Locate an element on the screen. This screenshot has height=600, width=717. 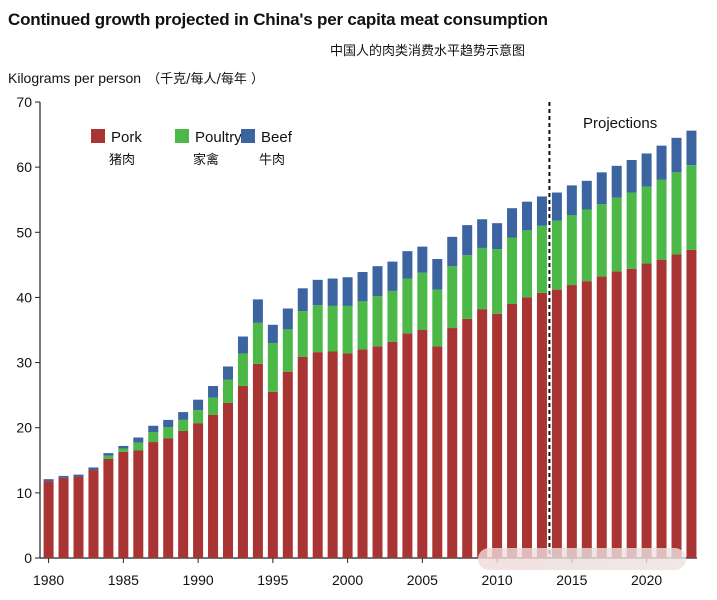
bar-pork-2021 is located at coordinates (661, 408).